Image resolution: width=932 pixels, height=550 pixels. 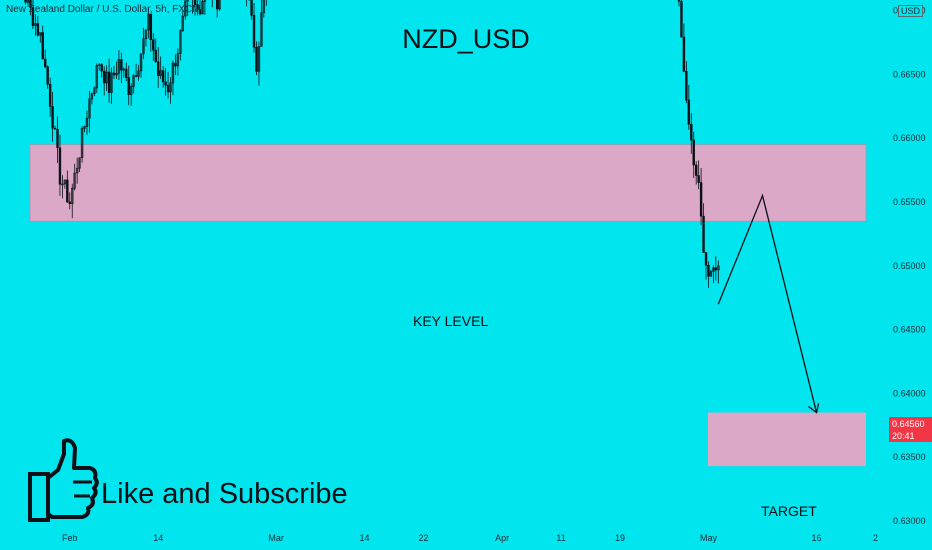 I want to click on like-subscribe-text: Like and Subscribe, so click(x=224, y=494).